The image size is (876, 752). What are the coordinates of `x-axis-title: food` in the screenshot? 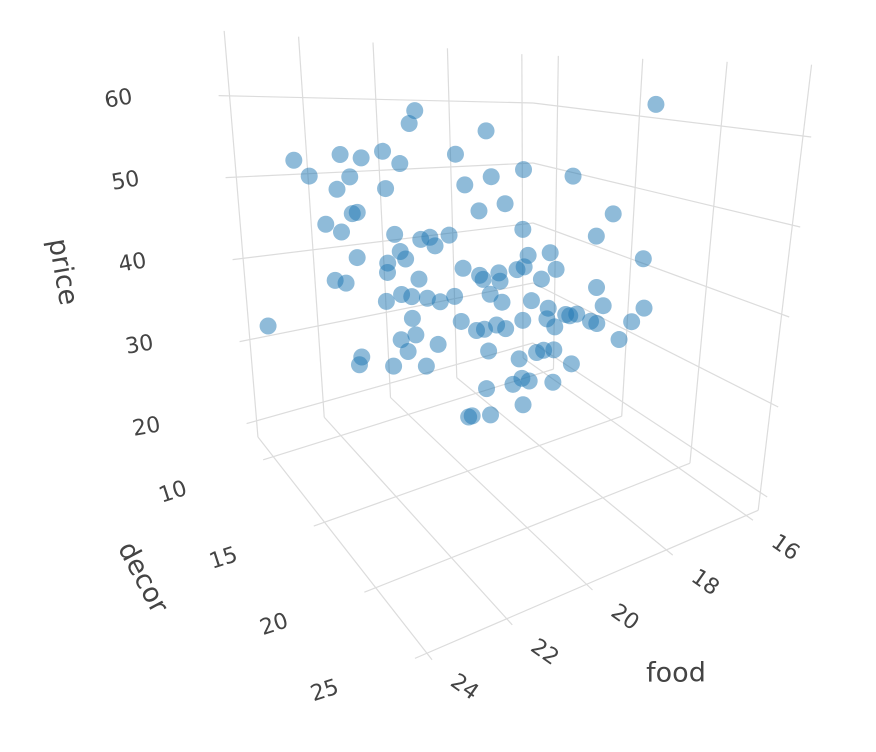 It's located at (676, 673).